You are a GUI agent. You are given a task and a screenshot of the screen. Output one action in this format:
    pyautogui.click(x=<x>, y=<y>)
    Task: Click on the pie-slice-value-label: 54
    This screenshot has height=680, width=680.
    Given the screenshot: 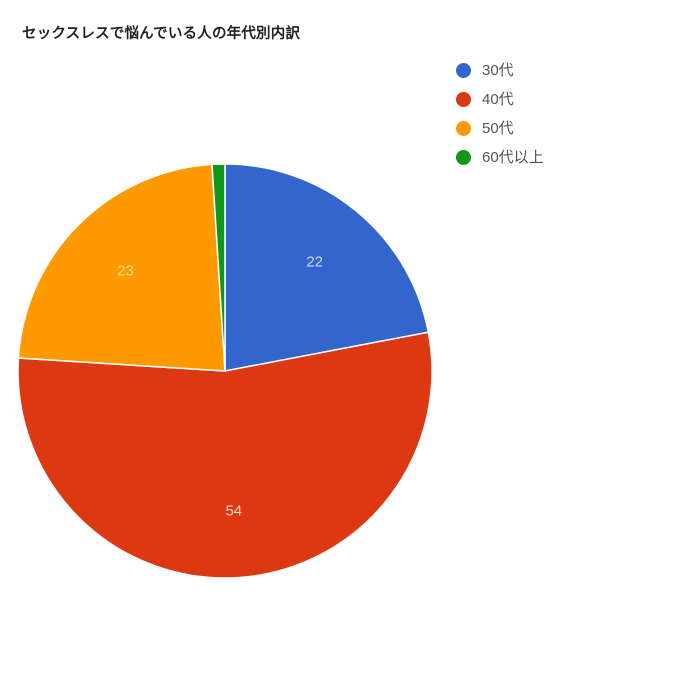 What is the action you would take?
    pyautogui.click(x=233, y=510)
    